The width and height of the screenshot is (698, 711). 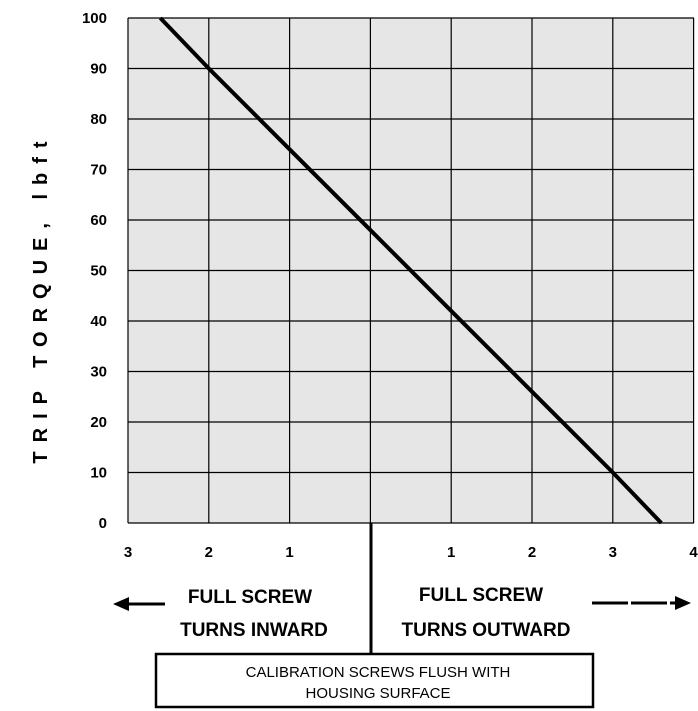 I want to click on outward-note-line1: FULL SCREW, so click(x=481, y=595).